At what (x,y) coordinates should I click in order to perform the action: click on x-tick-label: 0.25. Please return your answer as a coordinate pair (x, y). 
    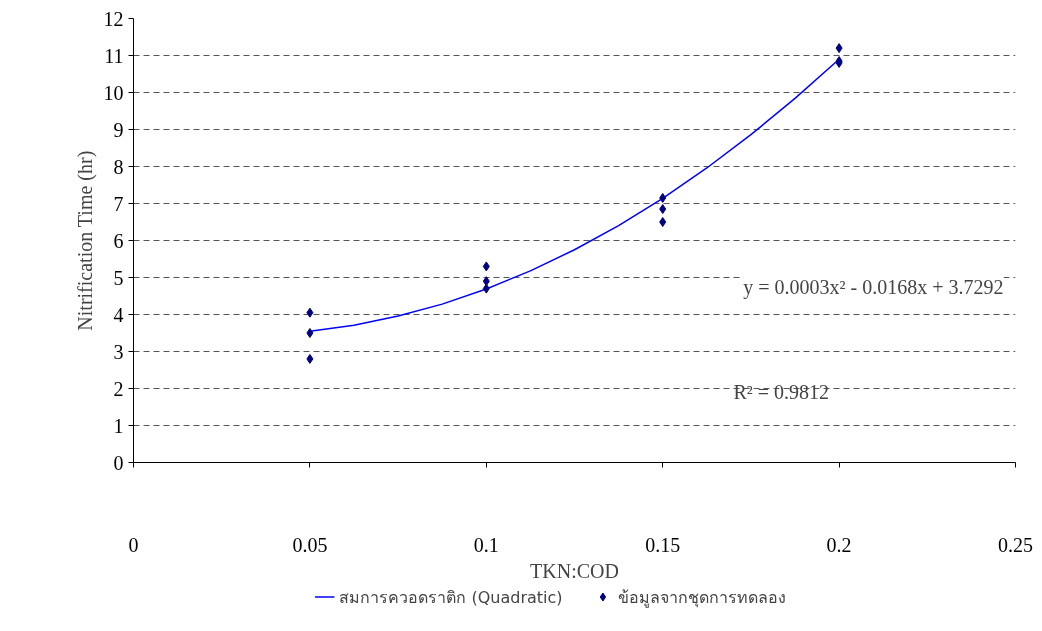
    Looking at the image, I should click on (1015, 544).